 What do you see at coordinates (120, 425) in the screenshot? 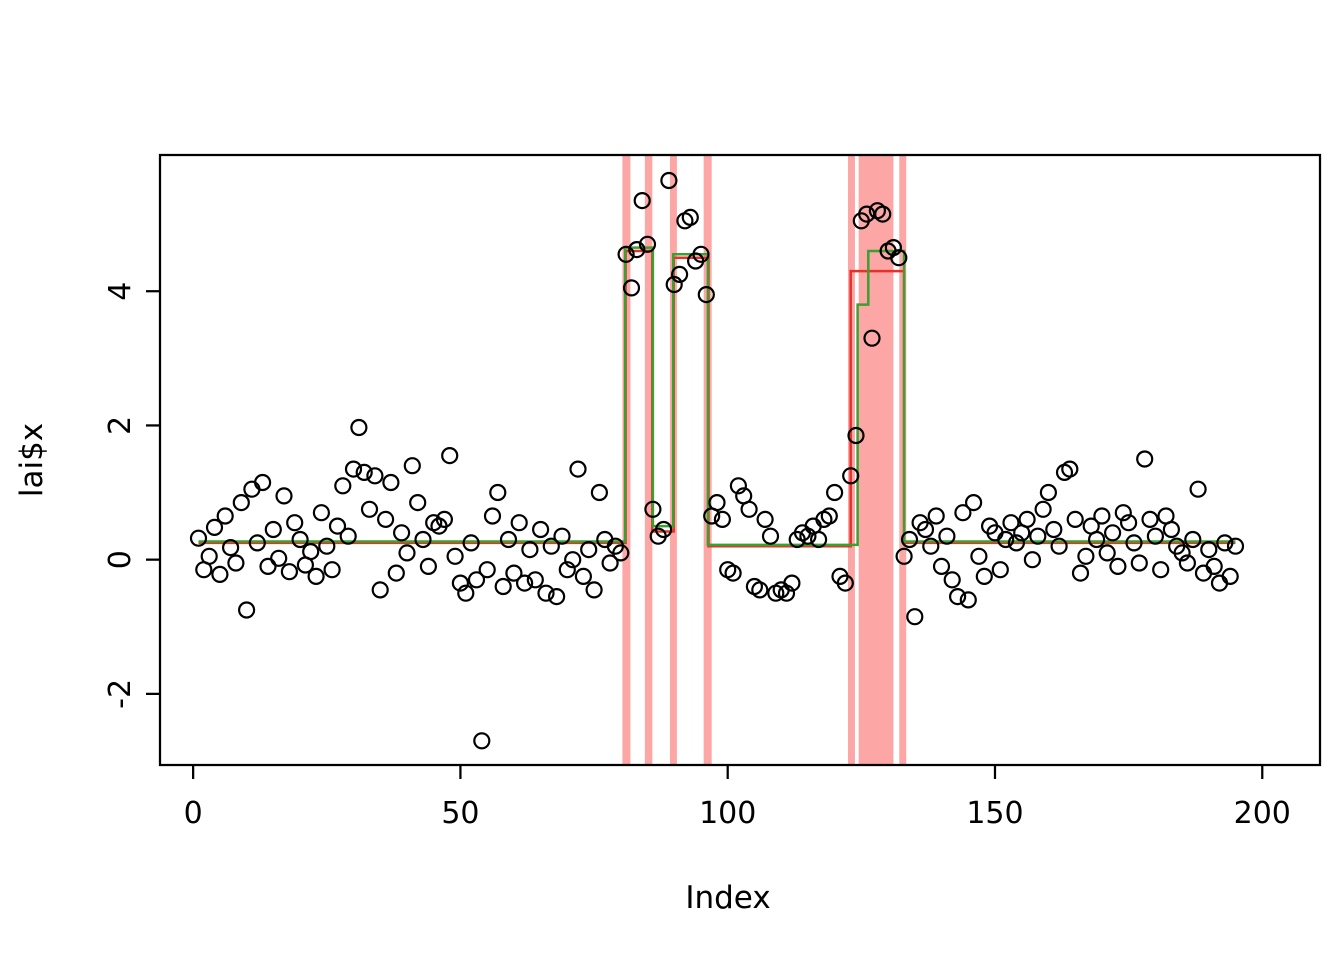
I see `y-tick-label: 2` at bounding box center [120, 425].